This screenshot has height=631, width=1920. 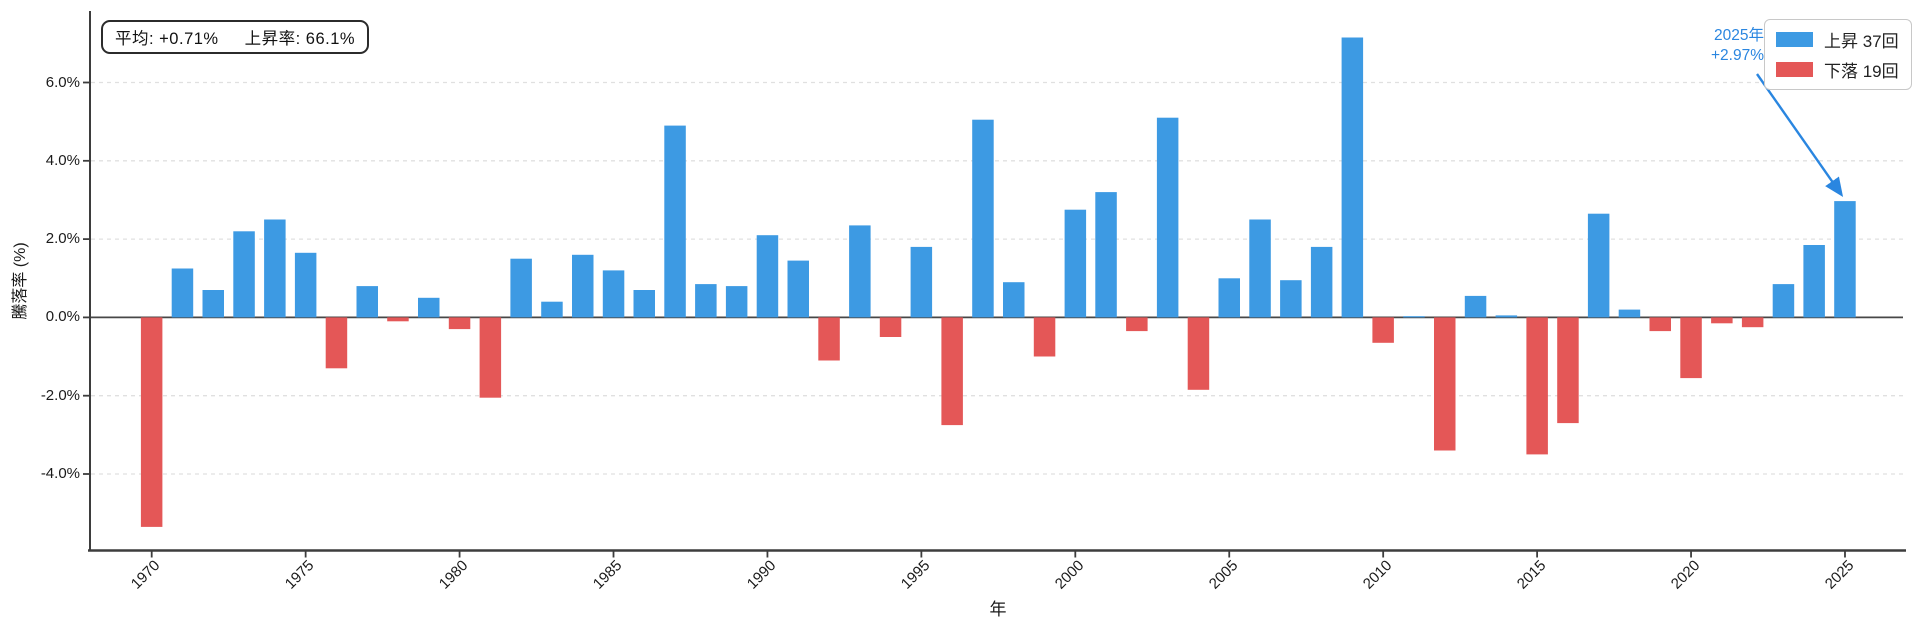 I want to click on bar-2007, so click(x=1291, y=299).